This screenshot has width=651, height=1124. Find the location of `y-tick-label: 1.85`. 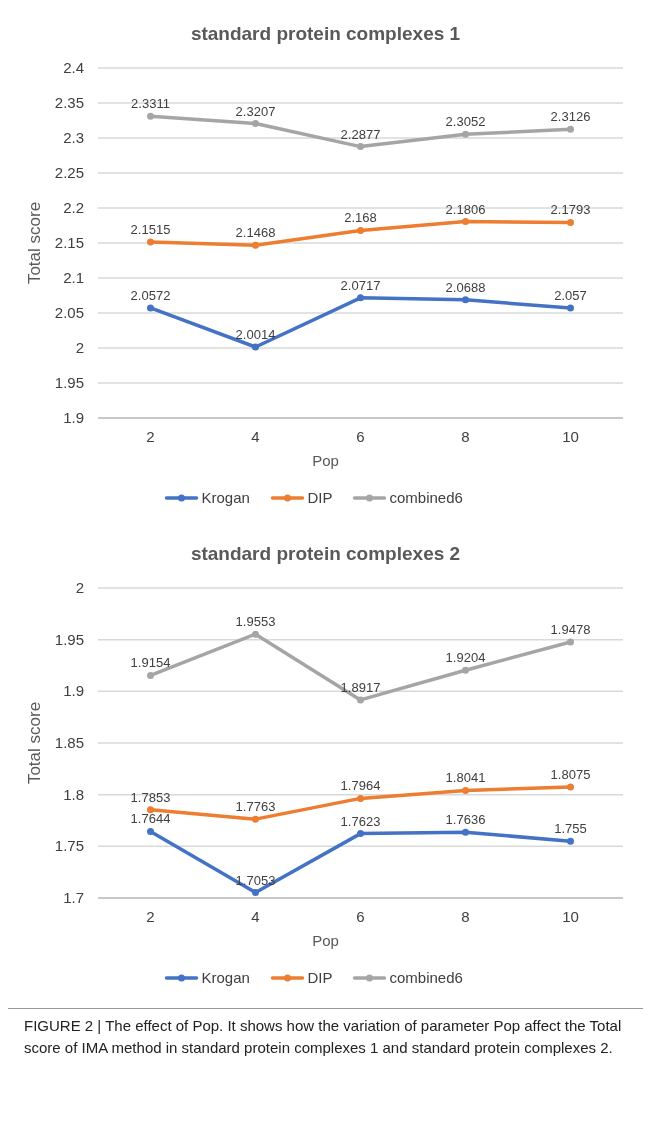

y-tick-label: 1.85 is located at coordinates (69, 742).